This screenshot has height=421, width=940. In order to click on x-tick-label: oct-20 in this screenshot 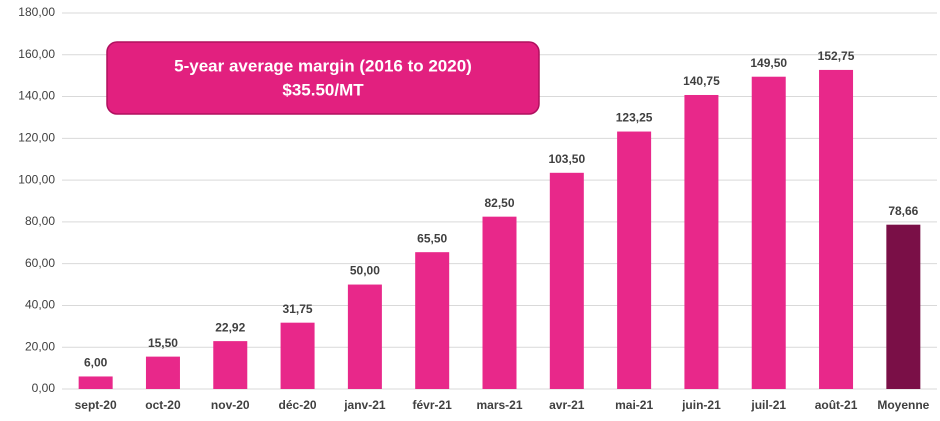, I will do `click(163, 405)`.